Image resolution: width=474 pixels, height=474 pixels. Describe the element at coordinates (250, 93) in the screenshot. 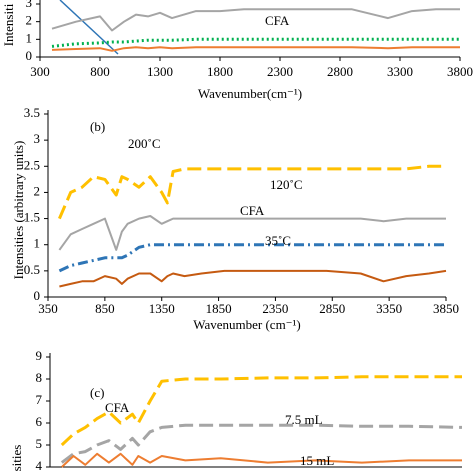

I see `x-axis-label: Wavenumber(cm⁻¹)` at that location.